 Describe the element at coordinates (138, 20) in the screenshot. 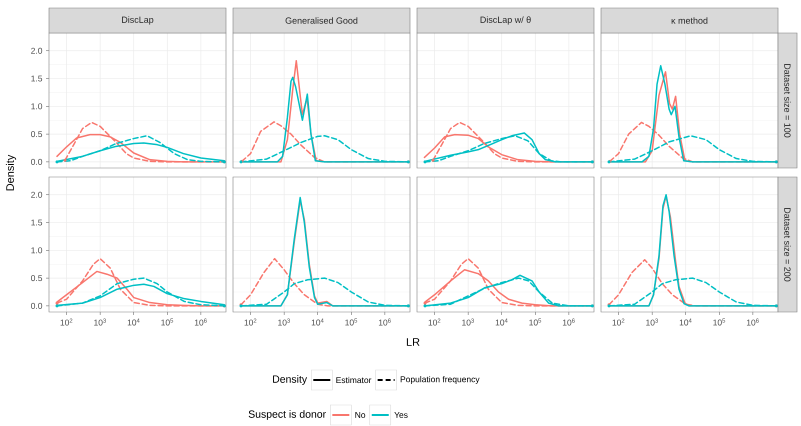

I see `chart-title: DiscLap` at that location.